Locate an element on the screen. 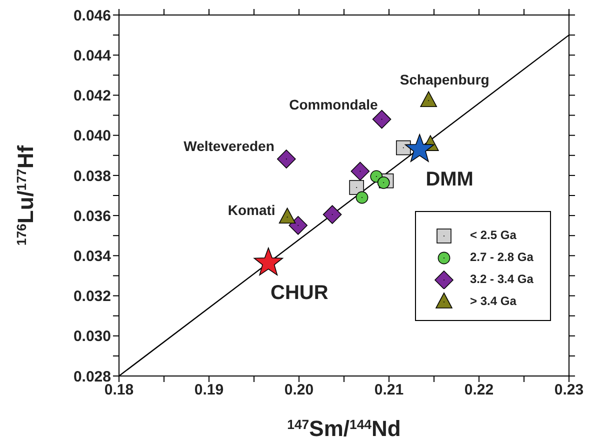  x-tick-label: 0.23 is located at coordinates (569, 390).